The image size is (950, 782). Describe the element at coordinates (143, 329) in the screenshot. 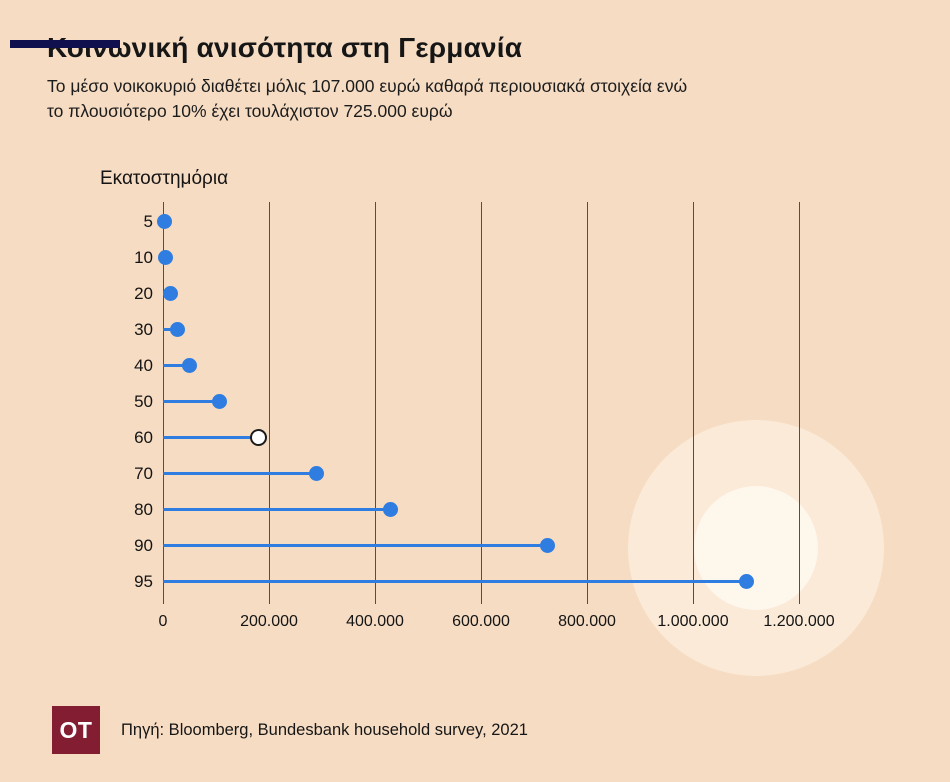

I see `y-tick-label: 30` at that location.